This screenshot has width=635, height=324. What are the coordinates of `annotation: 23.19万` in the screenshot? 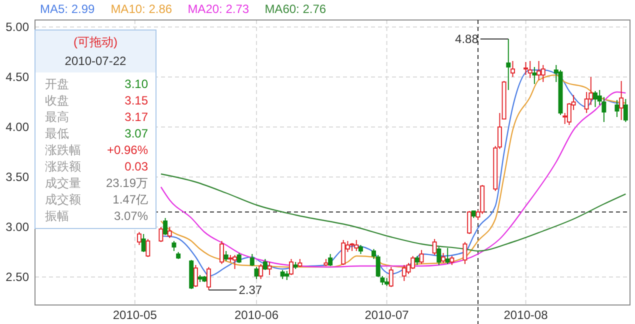 It's located at (127, 183).